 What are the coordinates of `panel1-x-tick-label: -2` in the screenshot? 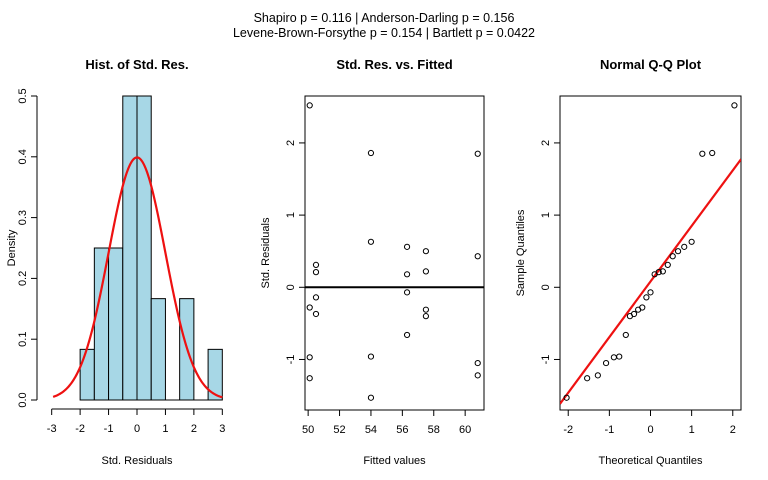 It's located at (80, 429).